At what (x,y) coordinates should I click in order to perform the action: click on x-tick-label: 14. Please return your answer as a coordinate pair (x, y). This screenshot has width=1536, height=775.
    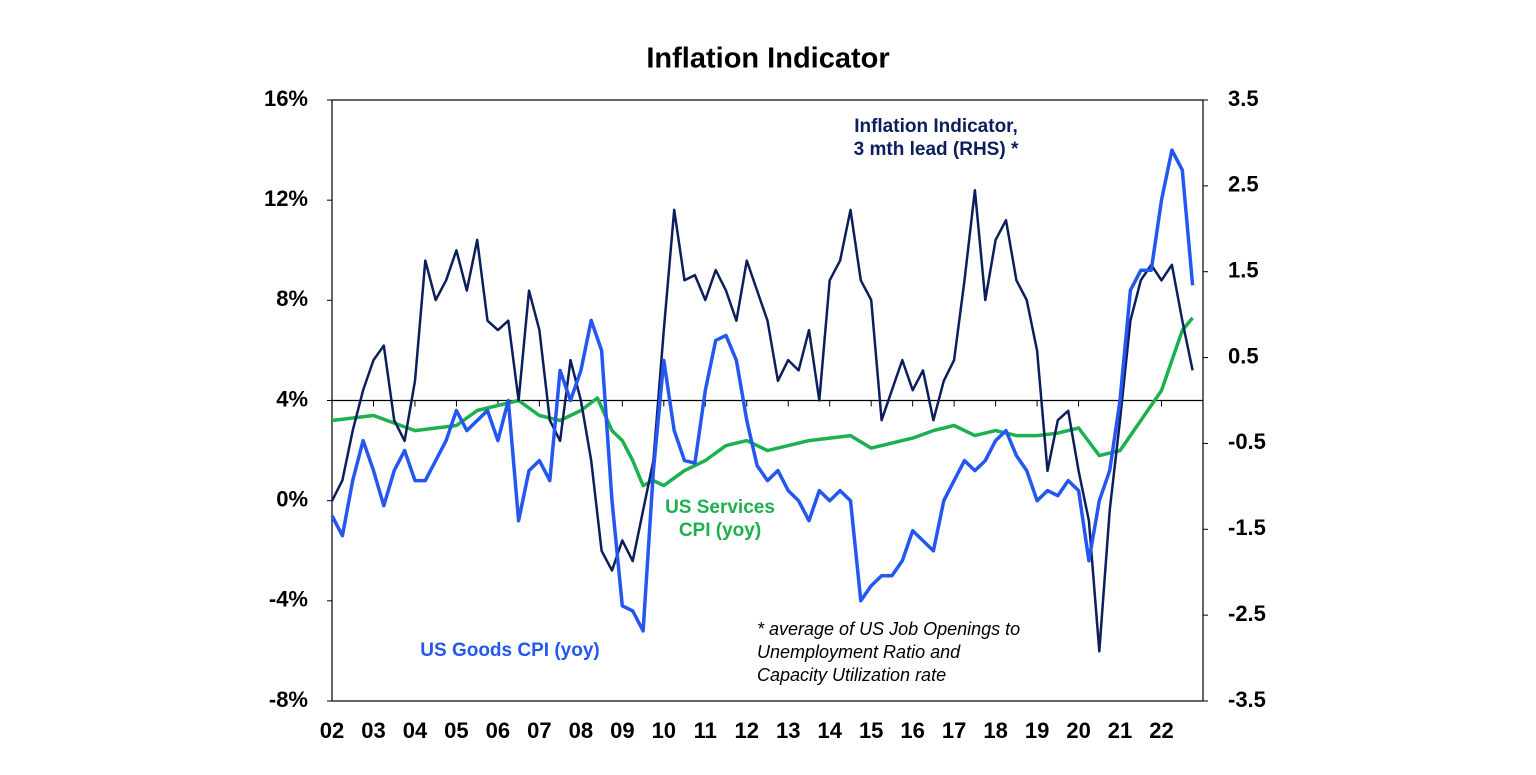
    Looking at the image, I should click on (829, 730).